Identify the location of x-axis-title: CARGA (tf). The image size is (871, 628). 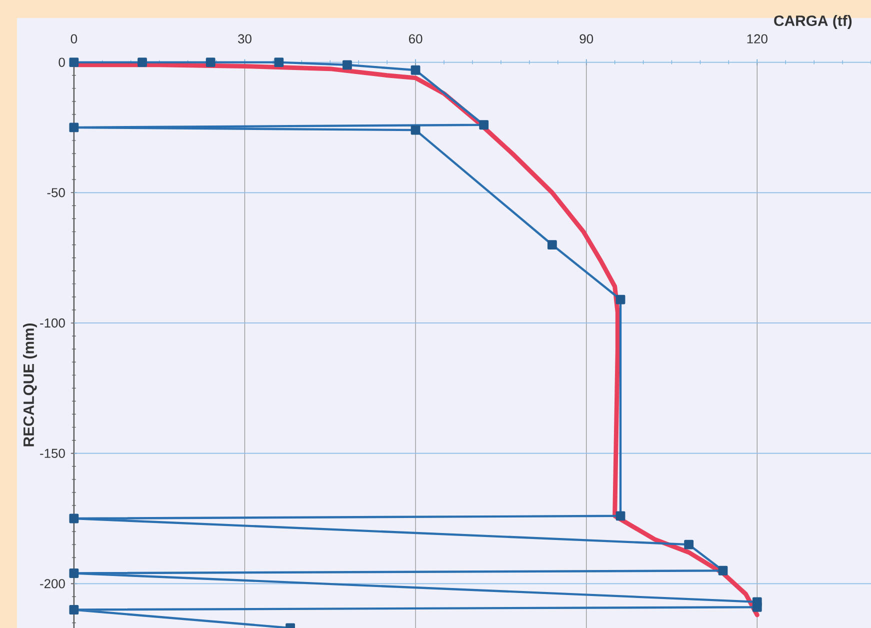
(813, 22).